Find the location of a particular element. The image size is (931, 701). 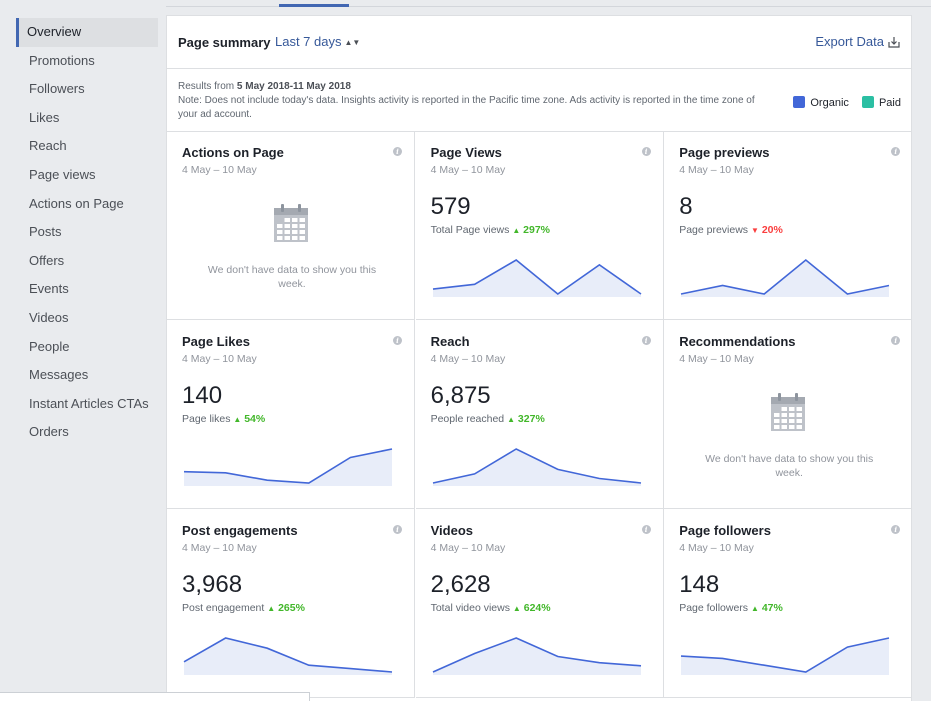

legend: Organic Paid is located at coordinates (842, 102).